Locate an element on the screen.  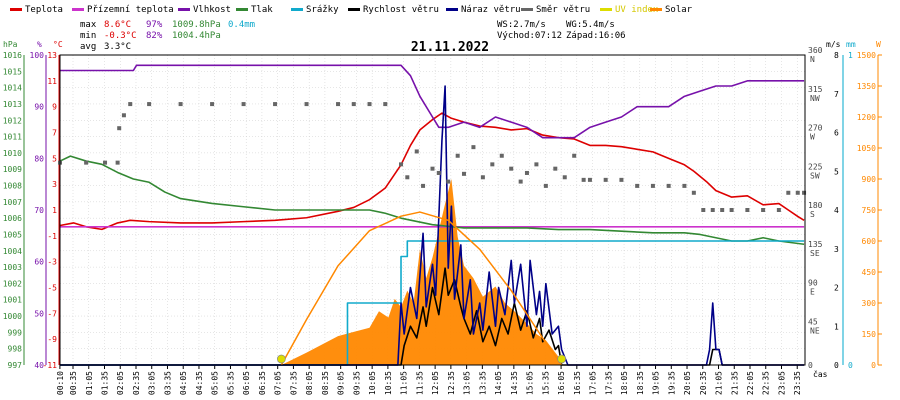
solar-tick-label: 1350 is located at coordinates (866, 86).